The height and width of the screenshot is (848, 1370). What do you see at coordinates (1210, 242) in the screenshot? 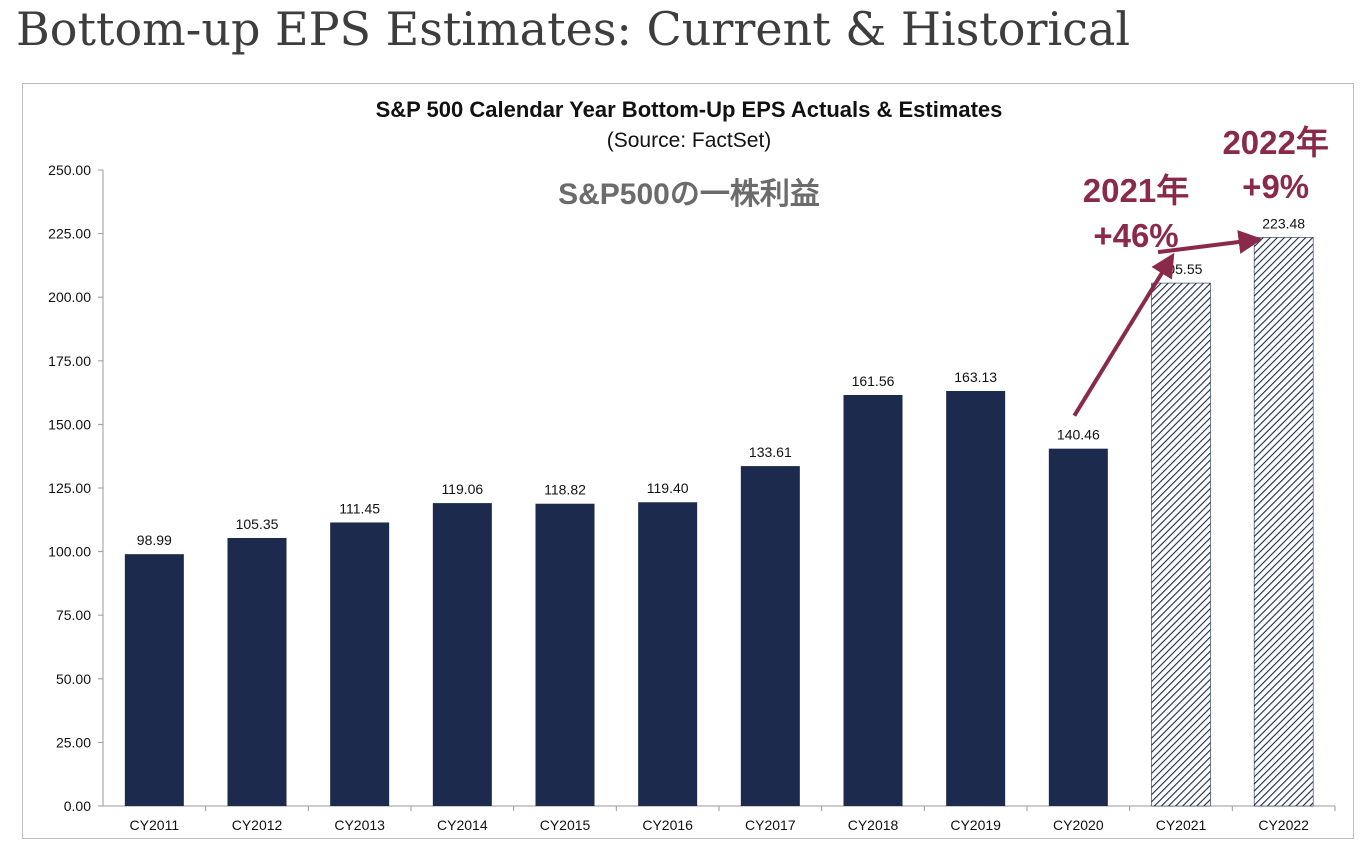
I see `arrow-2022` at bounding box center [1210, 242].